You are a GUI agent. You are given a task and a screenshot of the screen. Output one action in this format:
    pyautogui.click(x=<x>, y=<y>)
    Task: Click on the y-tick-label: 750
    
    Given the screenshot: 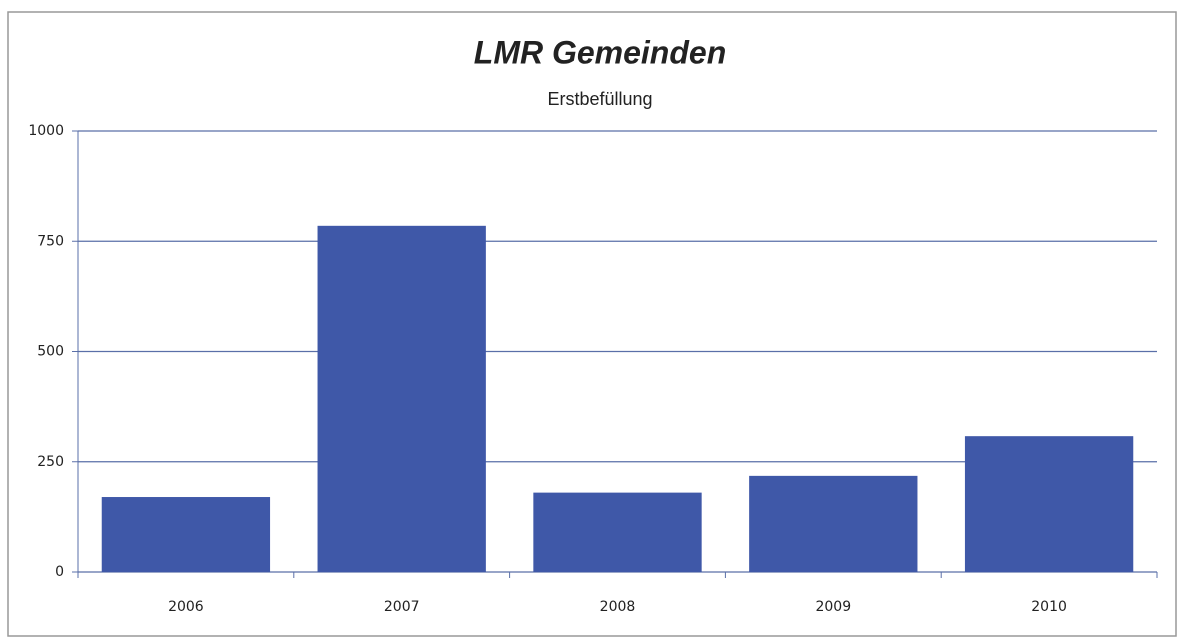 What is the action you would take?
    pyautogui.click(x=50, y=241)
    